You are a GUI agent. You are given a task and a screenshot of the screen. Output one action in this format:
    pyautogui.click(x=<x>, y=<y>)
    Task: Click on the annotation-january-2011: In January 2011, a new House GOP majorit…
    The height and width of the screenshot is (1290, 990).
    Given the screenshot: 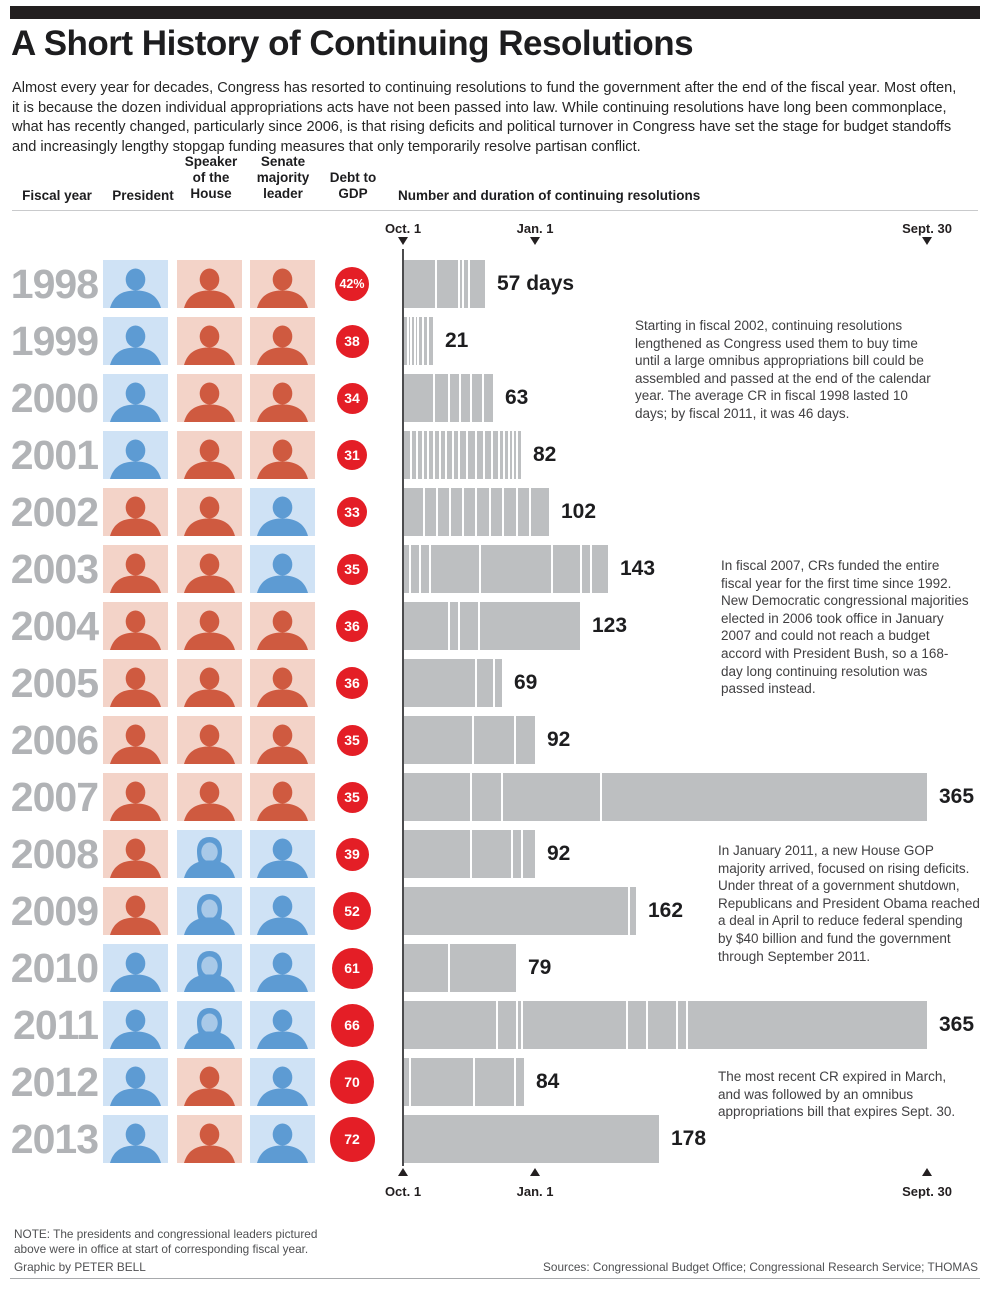 What is the action you would take?
    pyautogui.click(x=849, y=903)
    